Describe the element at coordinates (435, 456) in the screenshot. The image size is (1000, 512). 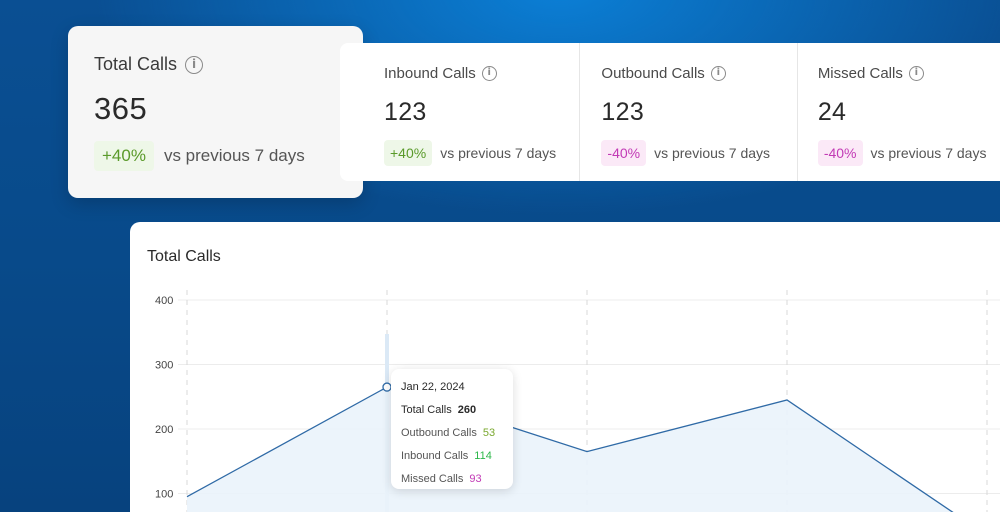
I see `tooltip-inbound-label: Inbound Calls` at that location.